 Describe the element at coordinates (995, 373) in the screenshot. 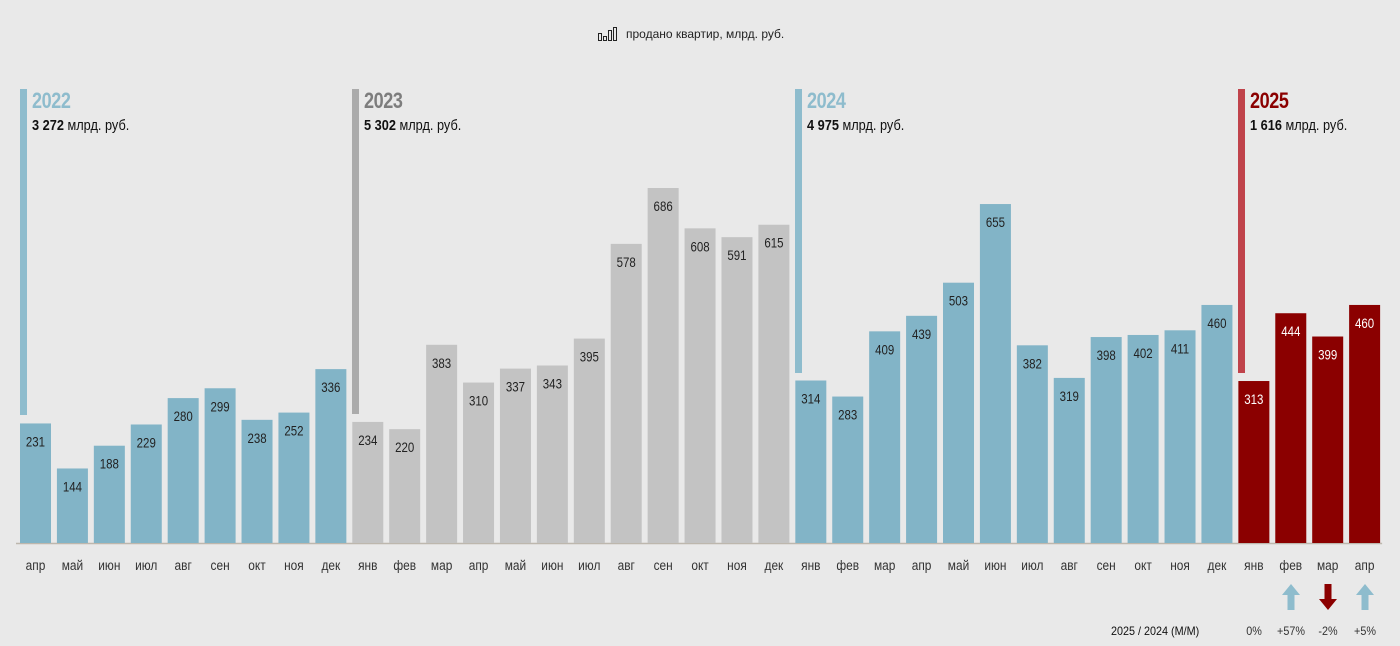

I see `bar-2024-июн` at that location.